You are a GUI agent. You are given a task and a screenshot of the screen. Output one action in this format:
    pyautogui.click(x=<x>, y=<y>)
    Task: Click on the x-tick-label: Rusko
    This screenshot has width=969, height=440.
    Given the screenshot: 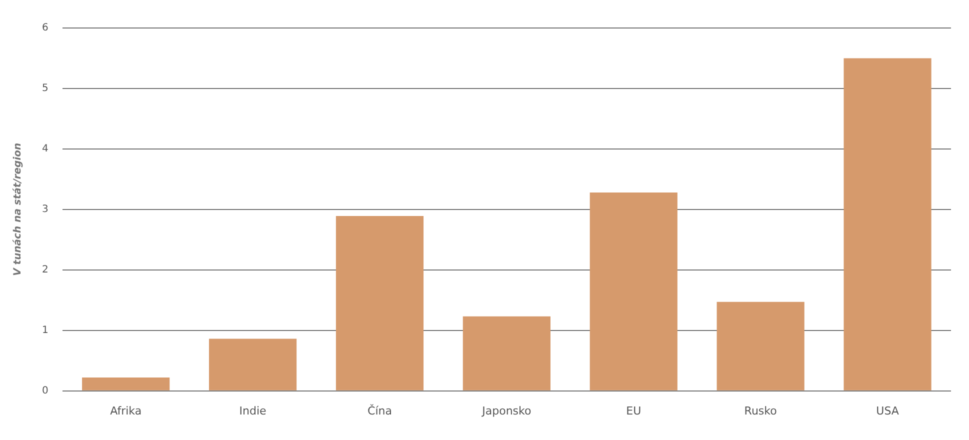 What is the action you would take?
    pyautogui.click(x=761, y=411)
    